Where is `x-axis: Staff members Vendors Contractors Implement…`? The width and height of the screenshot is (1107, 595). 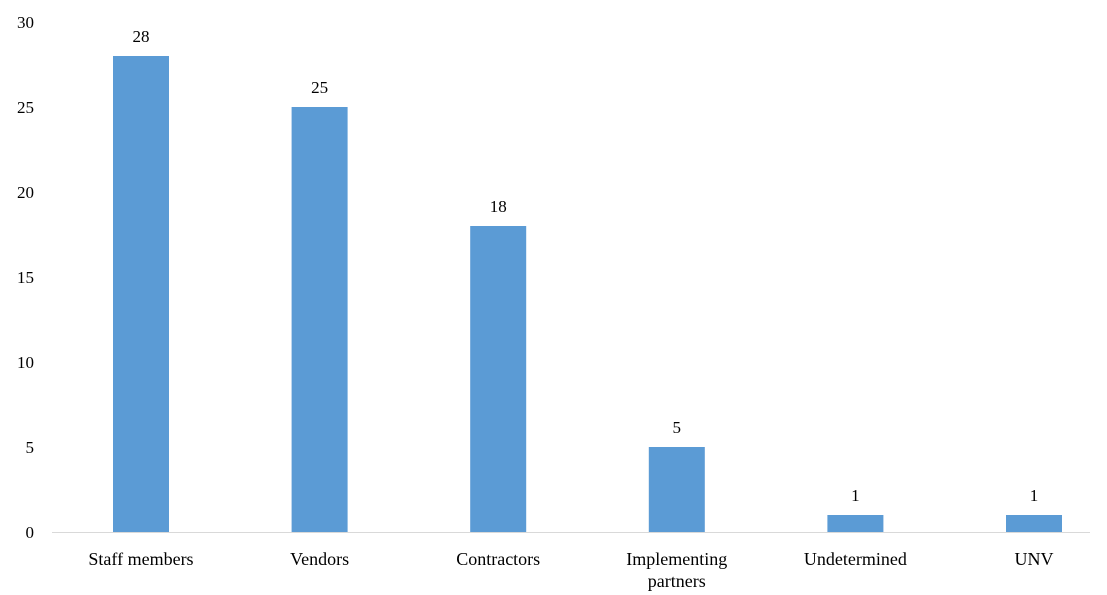 x-axis: Staff members Vendors Contractors Implement… is located at coordinates (570, 570).